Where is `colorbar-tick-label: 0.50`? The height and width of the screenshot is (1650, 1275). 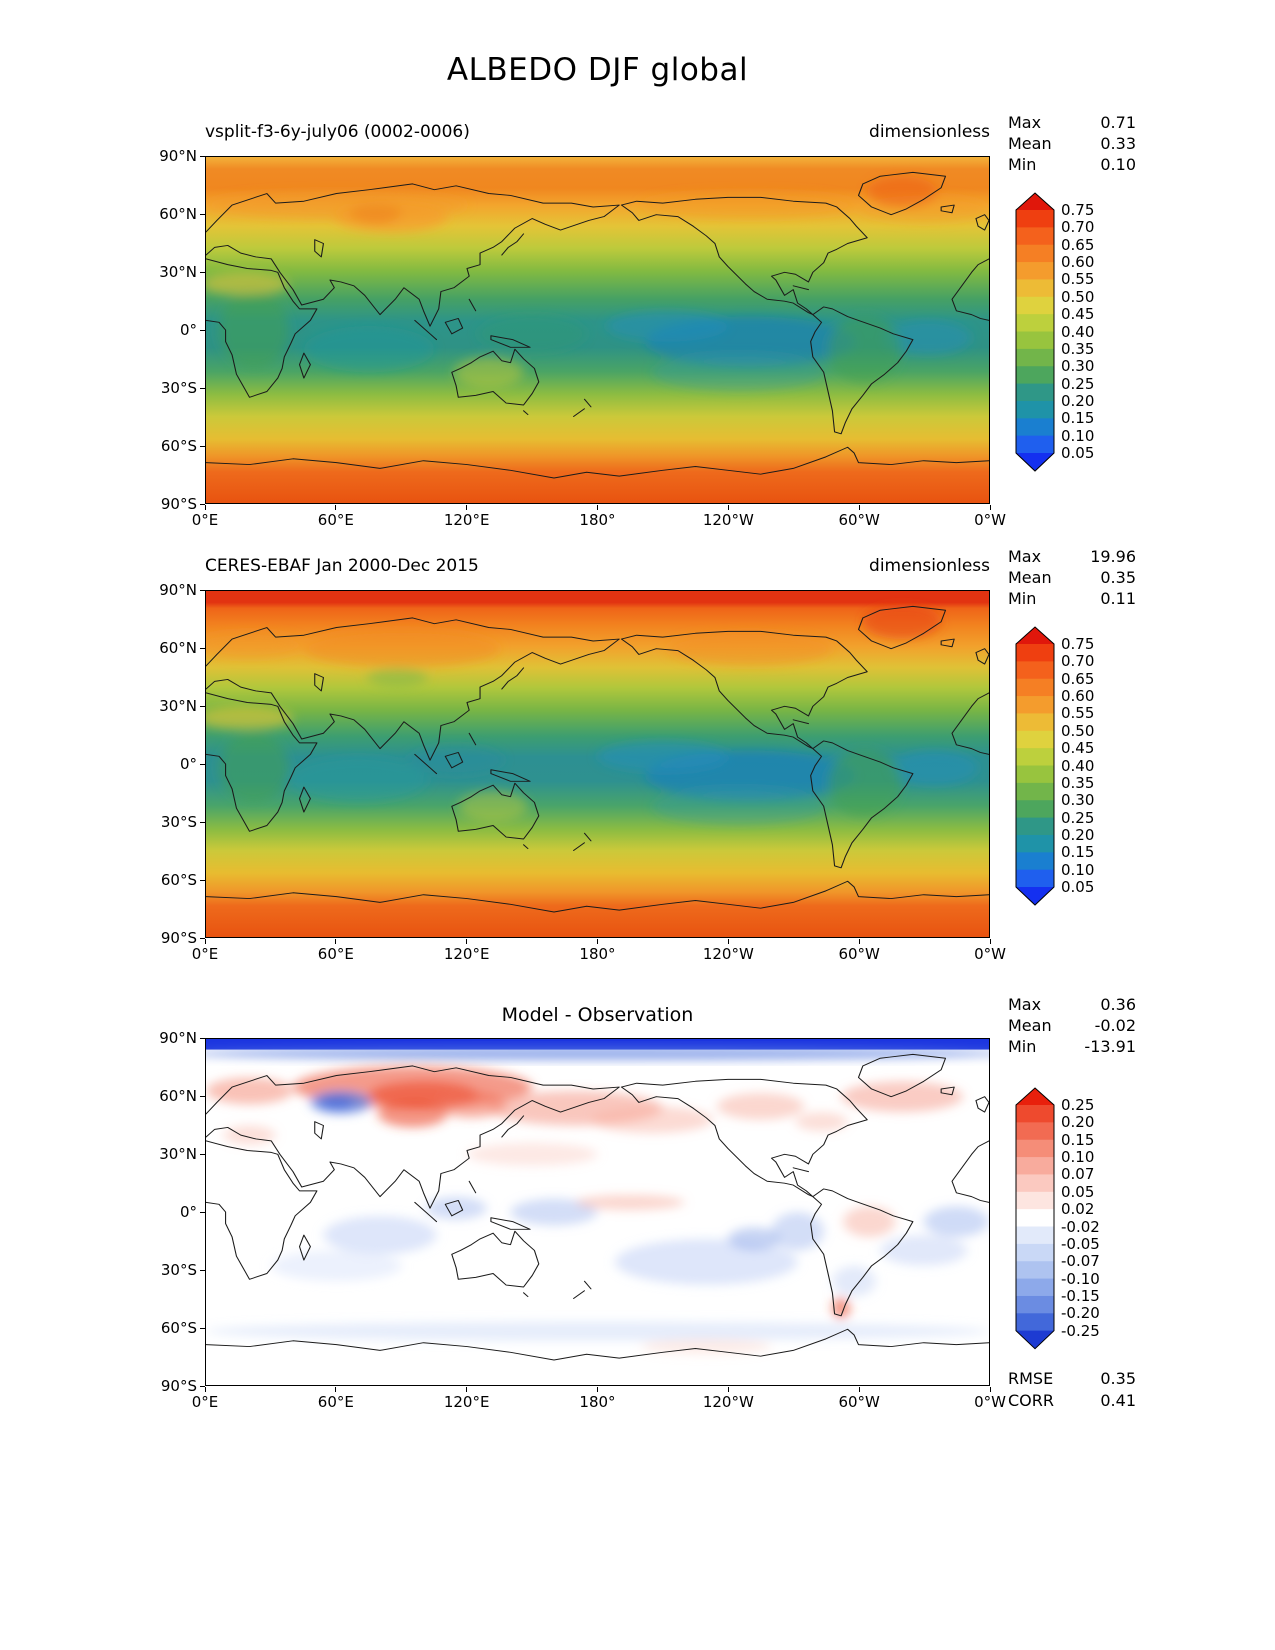
colorbar-tick-label: 0.50 is located at coordinates (1078, 730).